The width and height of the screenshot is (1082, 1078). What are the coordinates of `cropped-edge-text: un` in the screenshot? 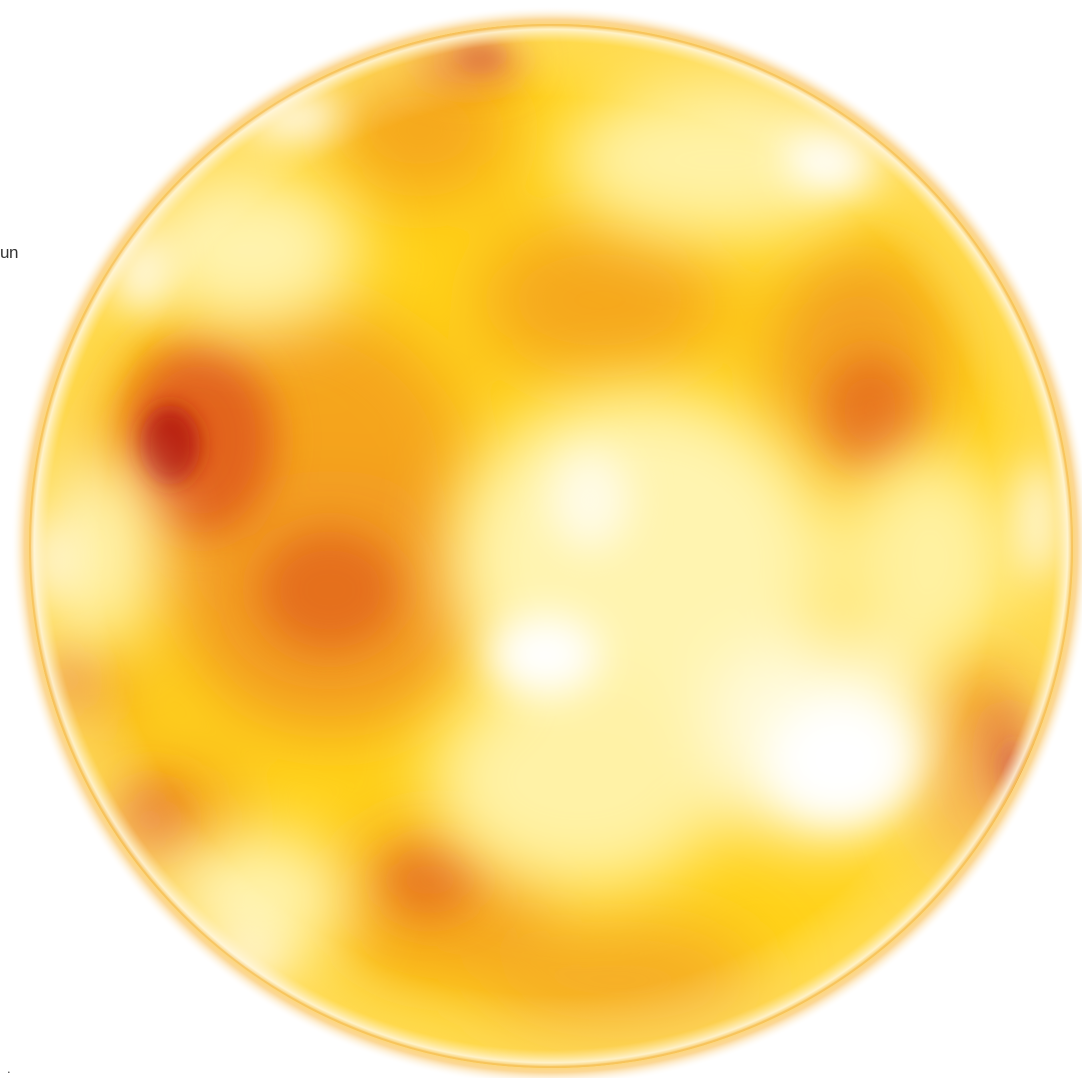 It's located at (9, 252).